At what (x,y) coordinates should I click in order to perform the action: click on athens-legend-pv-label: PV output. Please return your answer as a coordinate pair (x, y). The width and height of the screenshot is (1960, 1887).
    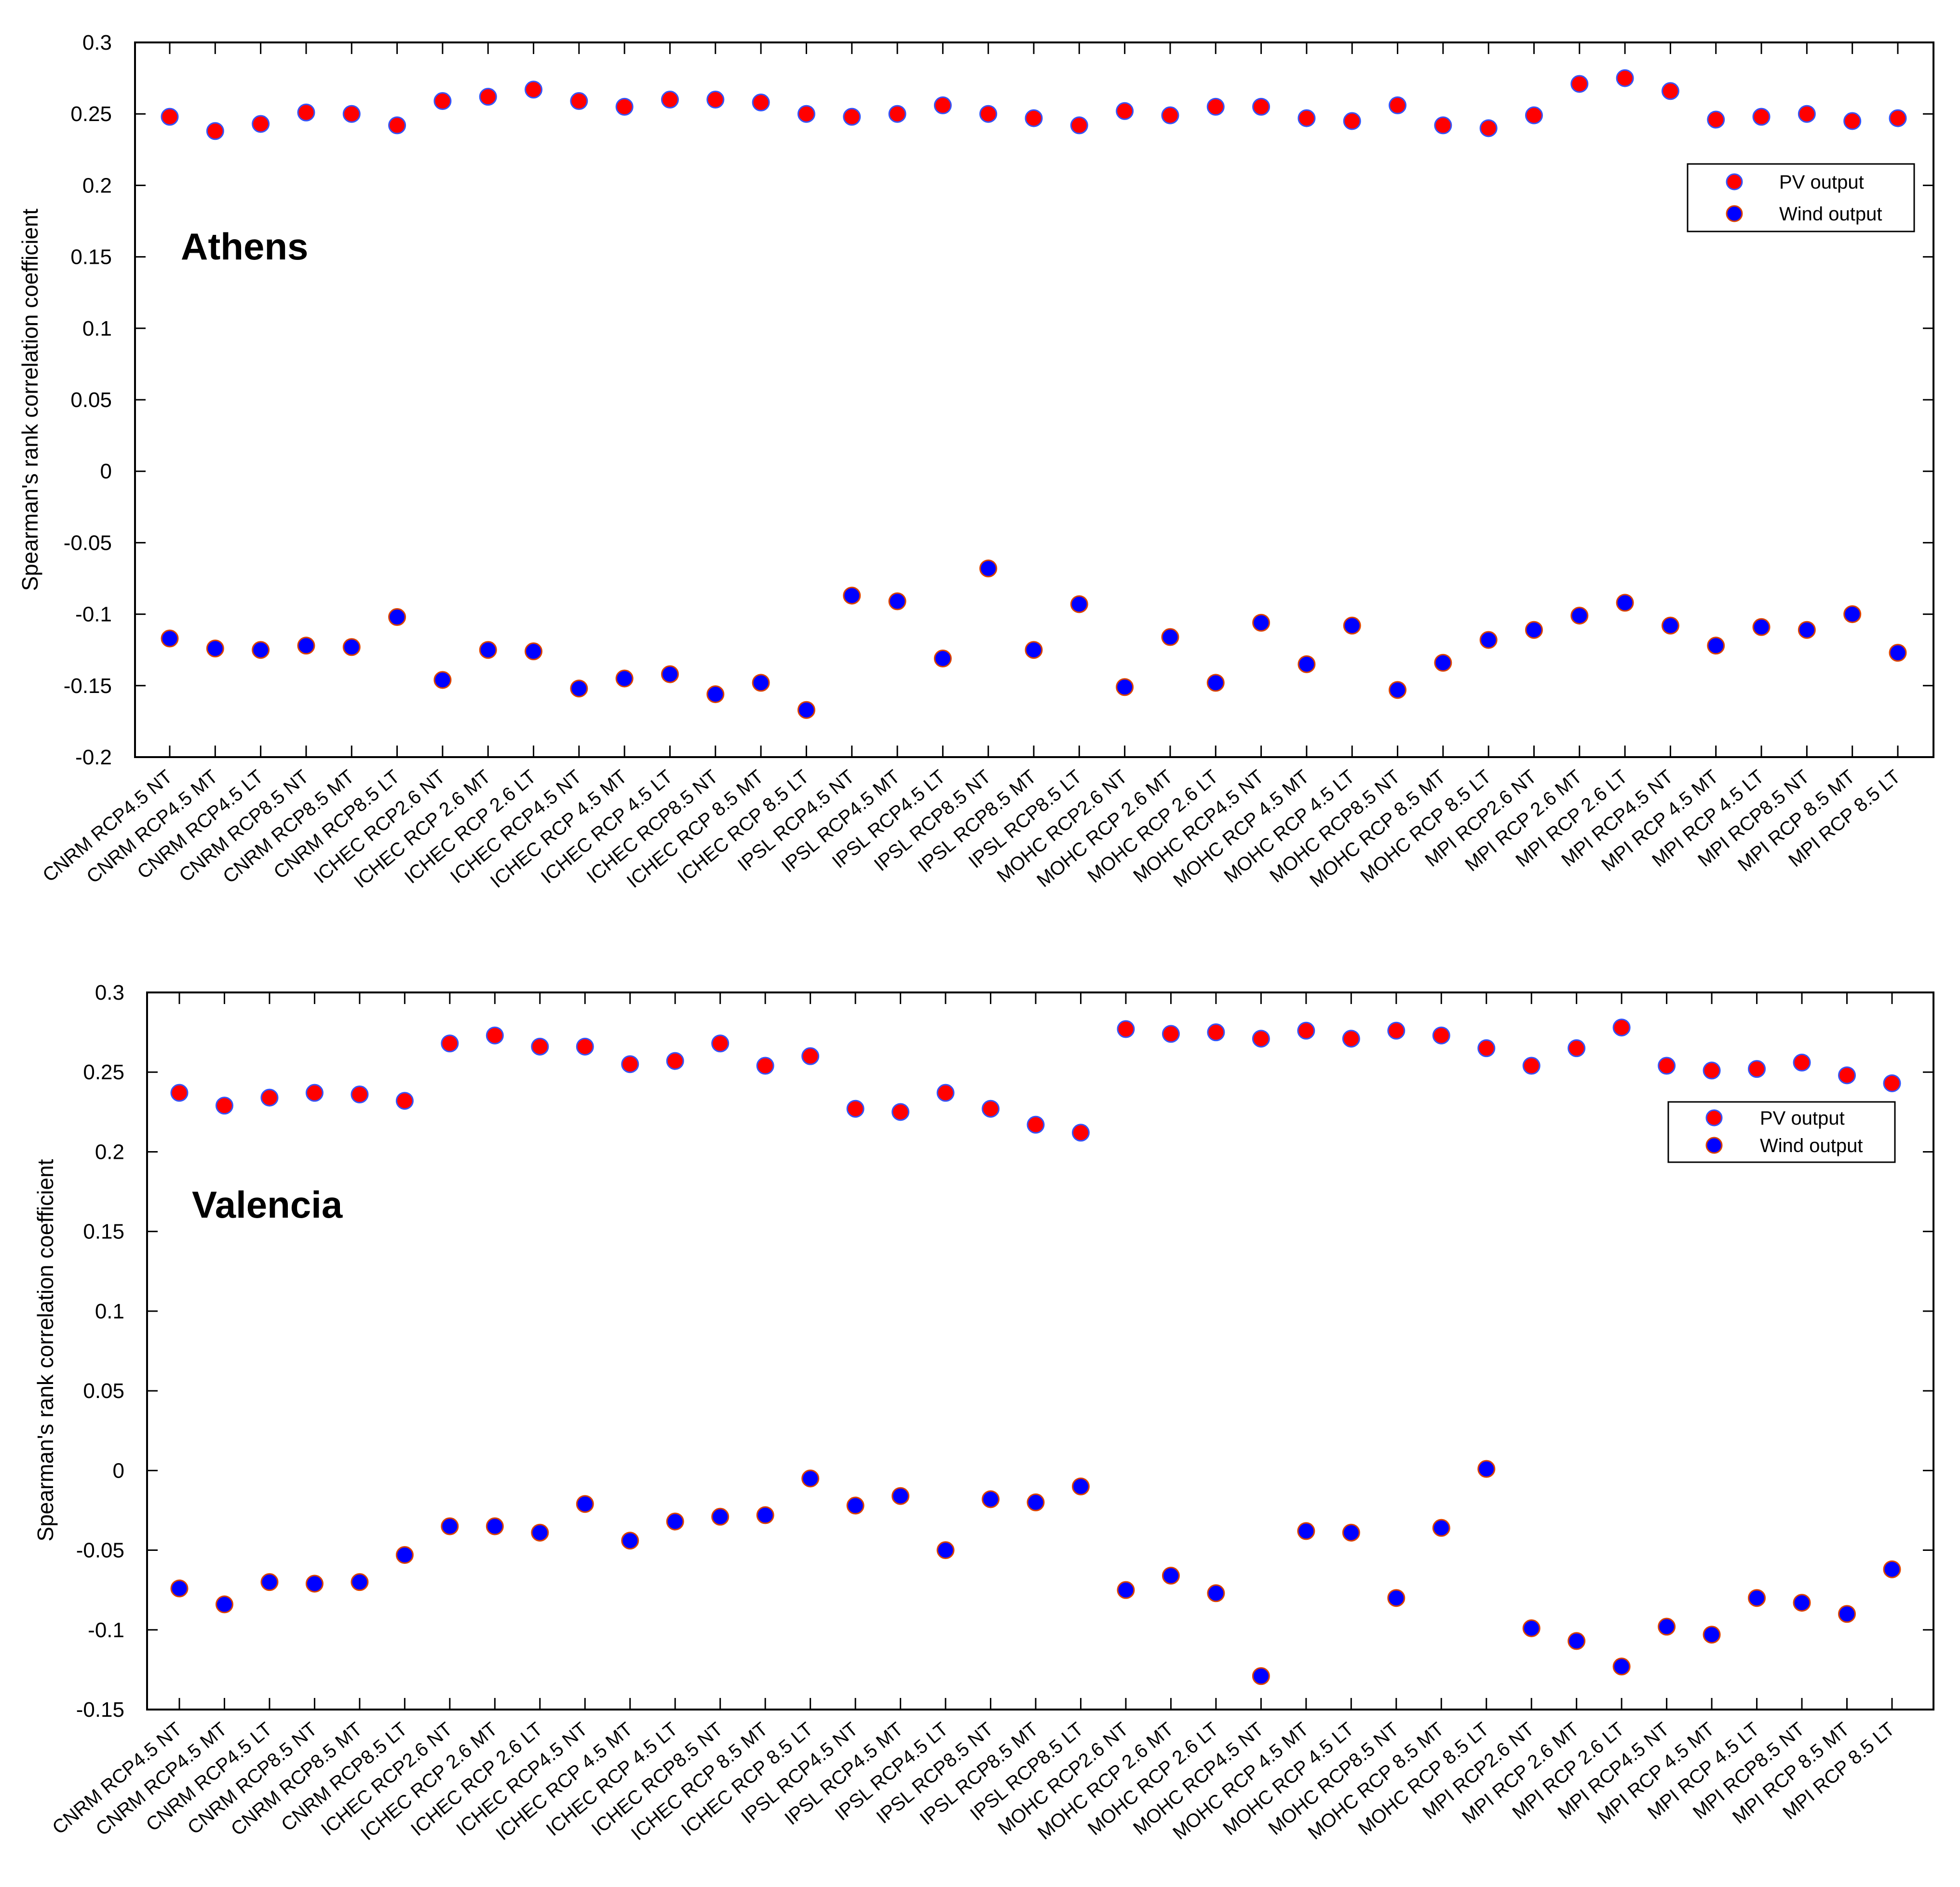
    Looking at the image, I should click on (1822, 182).